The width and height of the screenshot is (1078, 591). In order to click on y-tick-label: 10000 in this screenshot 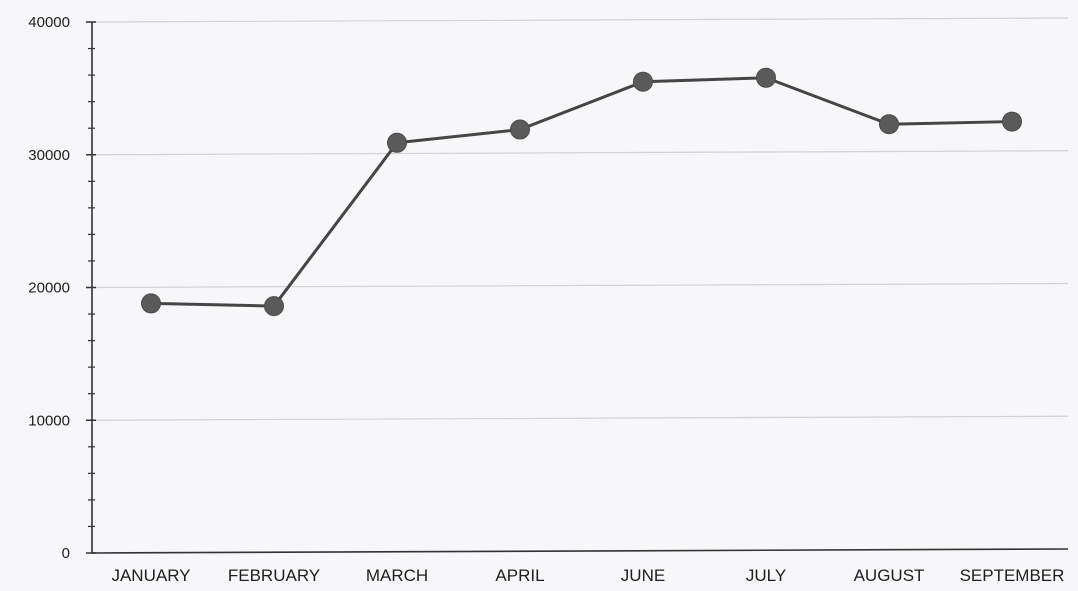, I will do `click(49, 420)`.